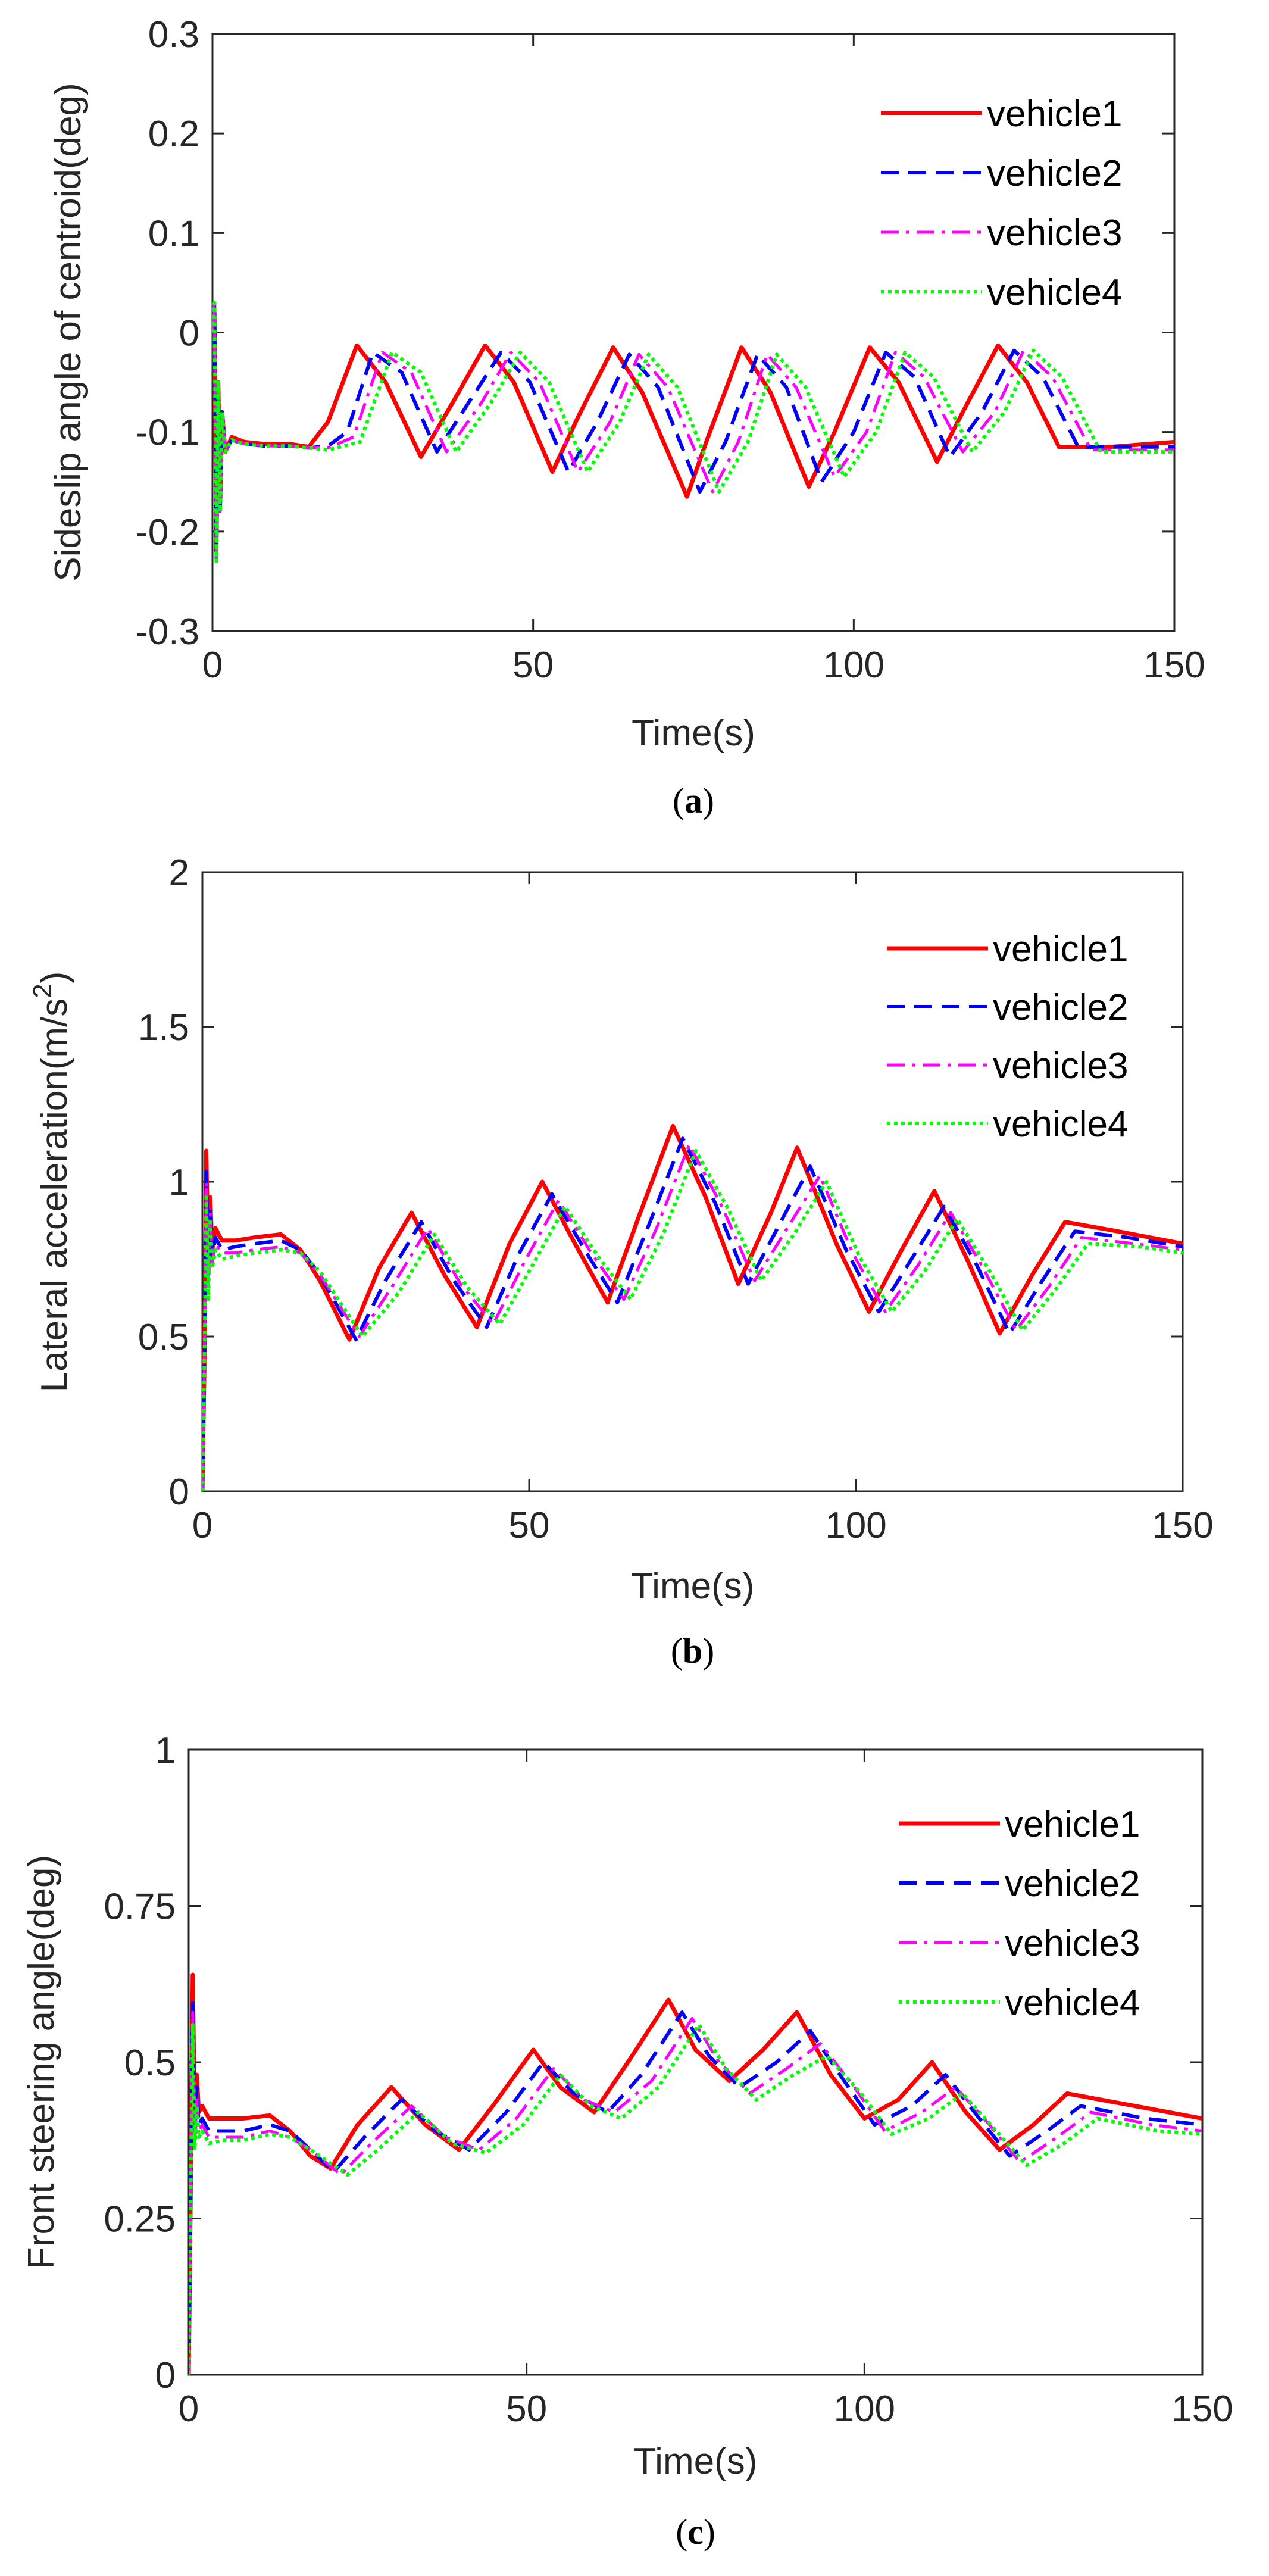 This screenshot has height=2576, width=1269. Describe the element at coordinates (140, 2219) in the screenshot. I see `y-tick-label: 0.25` at that location.